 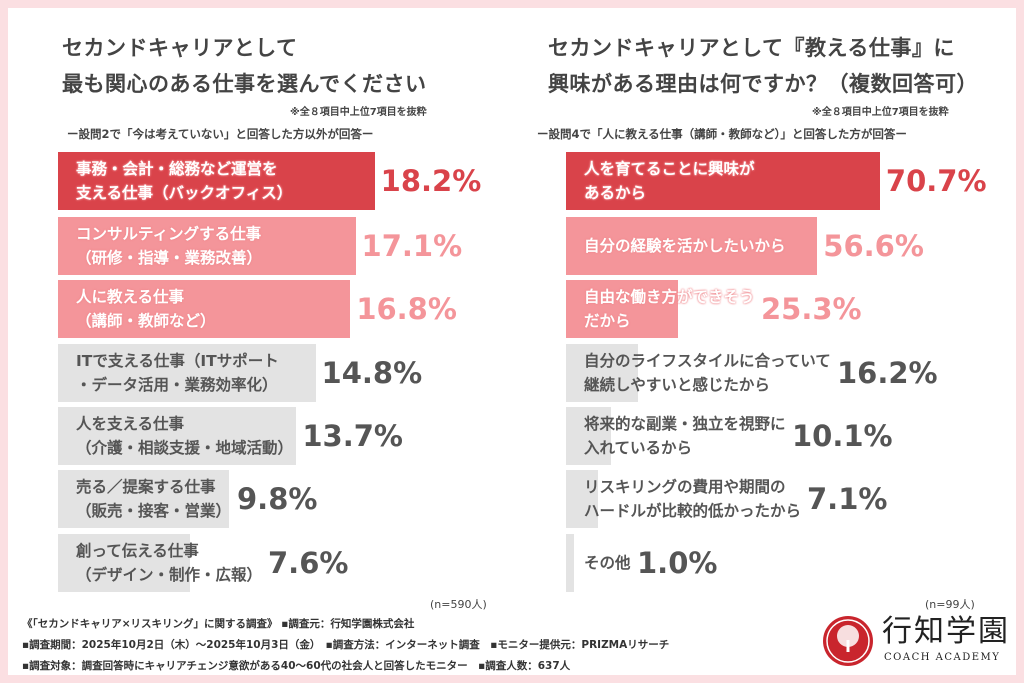 I want to click on category-line: 支える仕事（バックオフィス）, so click(x=184, y=193).